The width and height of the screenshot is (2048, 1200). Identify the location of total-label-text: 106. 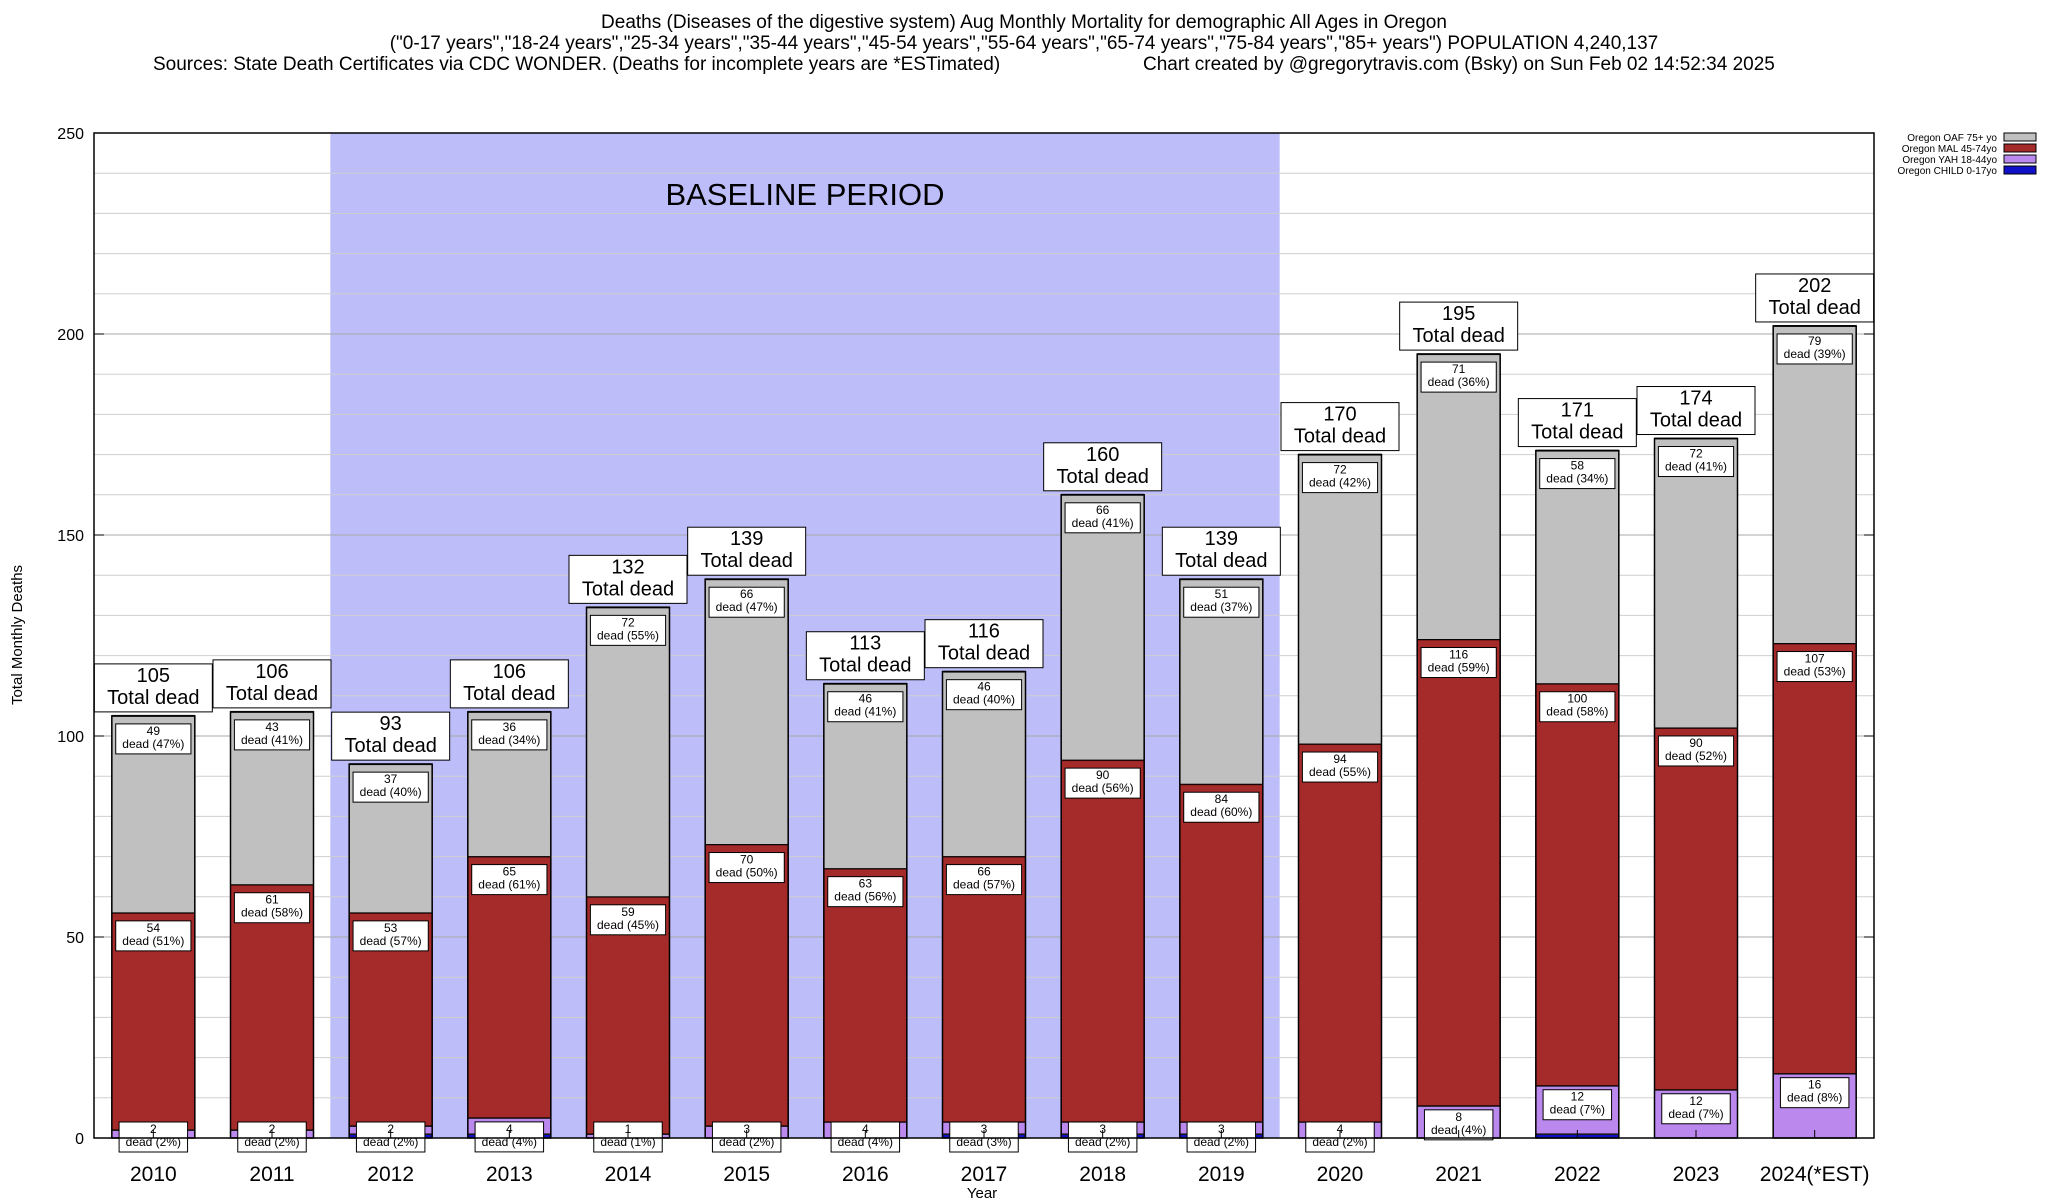
(509, 672).